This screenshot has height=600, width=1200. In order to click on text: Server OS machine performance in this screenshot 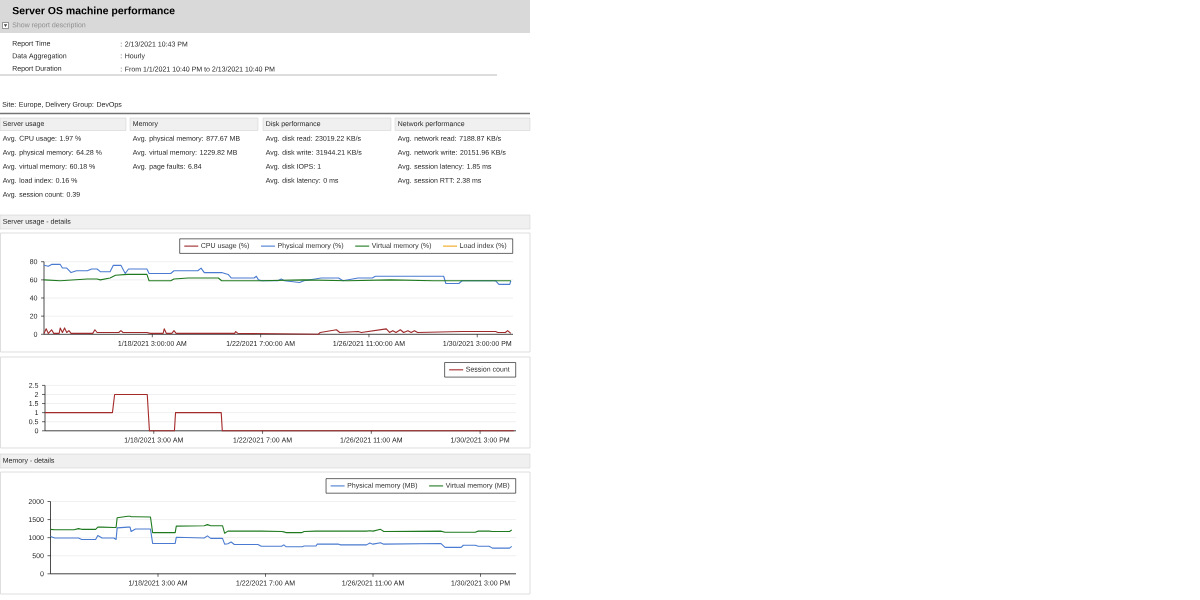, I will do `click(93, 11)`.